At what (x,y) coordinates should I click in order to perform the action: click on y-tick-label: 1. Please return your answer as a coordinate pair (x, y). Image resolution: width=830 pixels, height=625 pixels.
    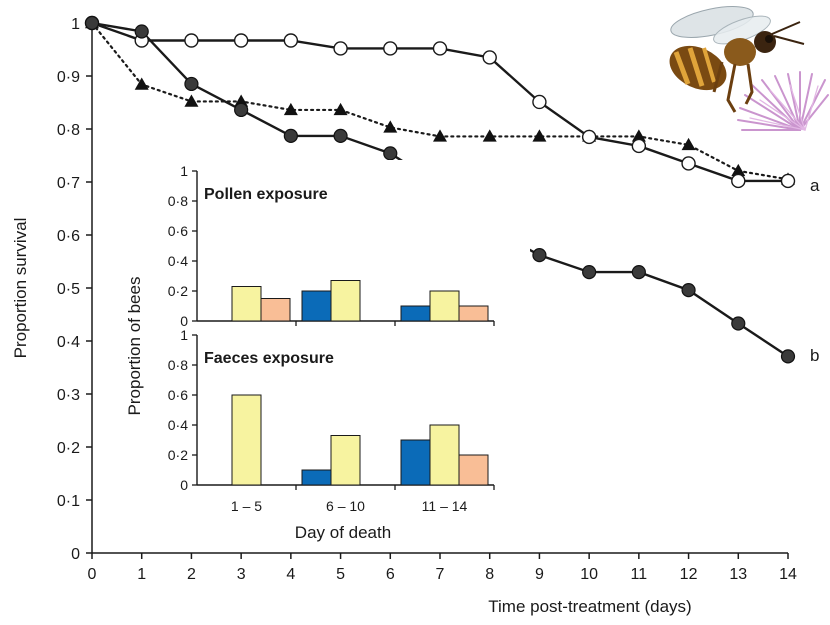
    Looking at the image, I should click on (75, 24).